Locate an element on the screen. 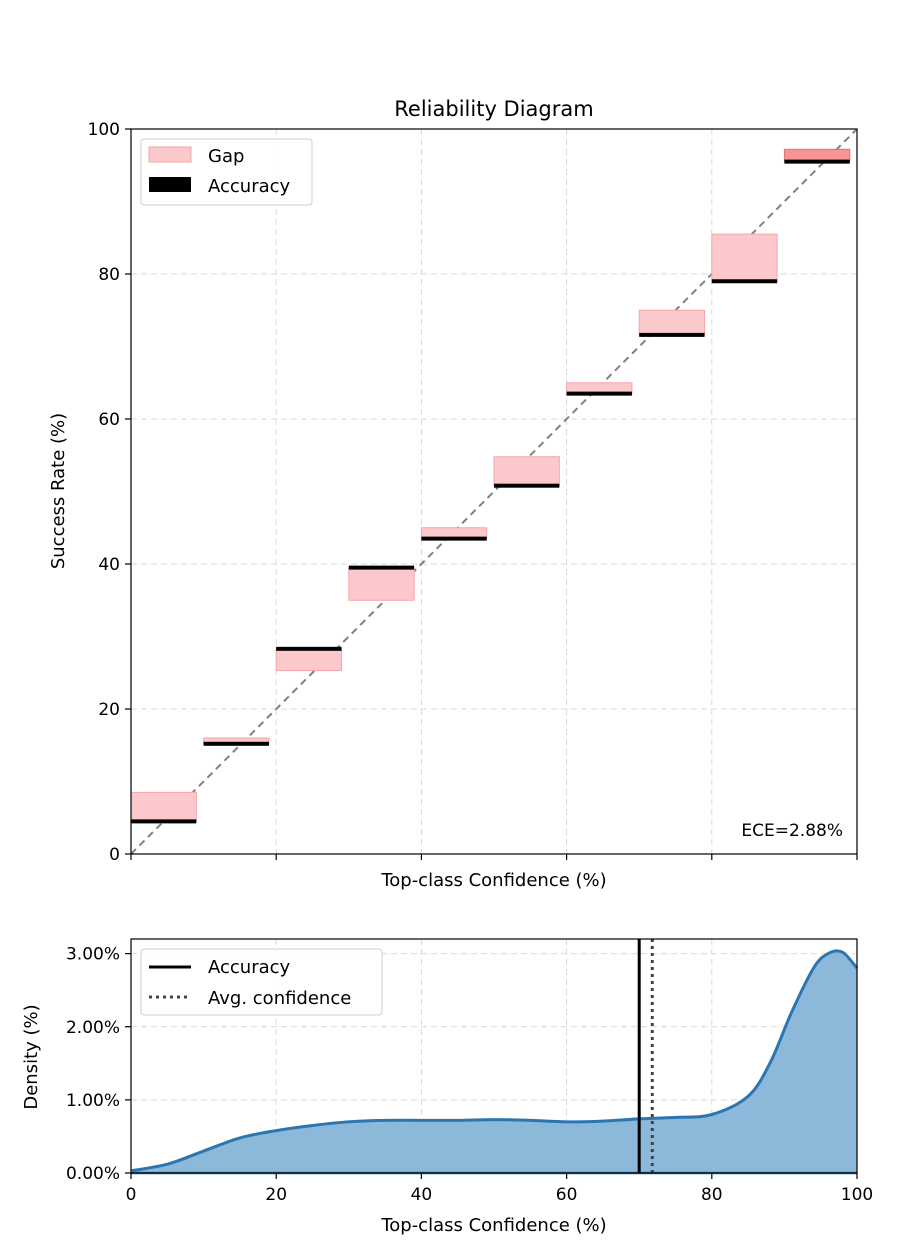 The height and width of the screenshot is (1259, 900). top-y-tick-label: 80 is located at coordinates (109, 275).